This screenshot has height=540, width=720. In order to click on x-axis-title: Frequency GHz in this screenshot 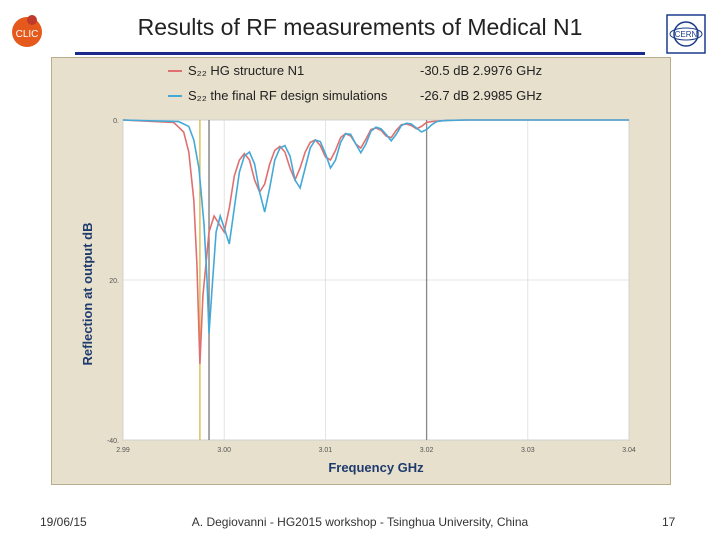, I will do `click(376, 467)`.